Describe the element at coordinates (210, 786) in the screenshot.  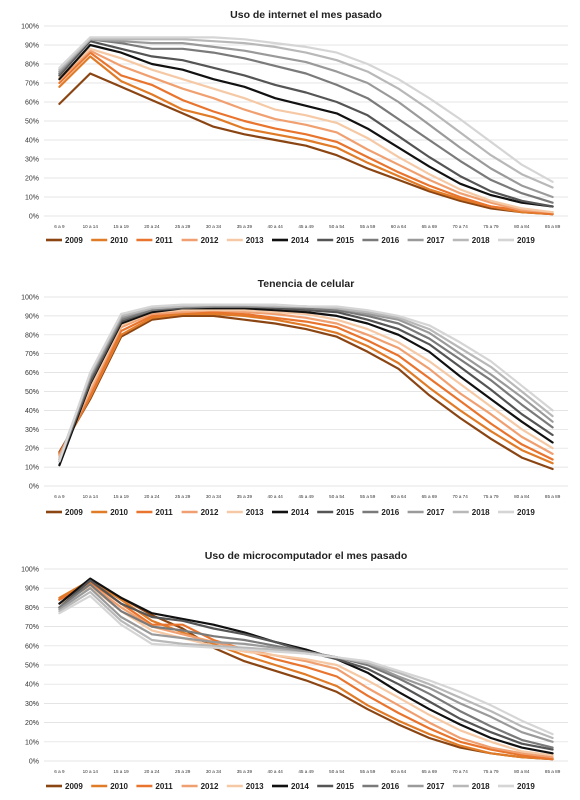
I see `legend-label-2012: 2012` at that location.